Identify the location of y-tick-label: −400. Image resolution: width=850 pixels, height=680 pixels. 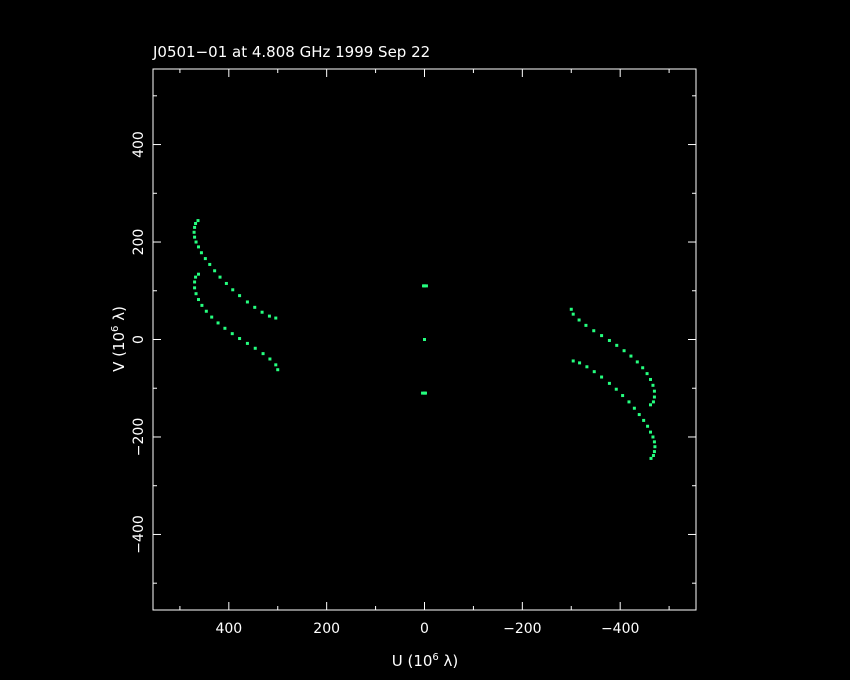
(139, 534).